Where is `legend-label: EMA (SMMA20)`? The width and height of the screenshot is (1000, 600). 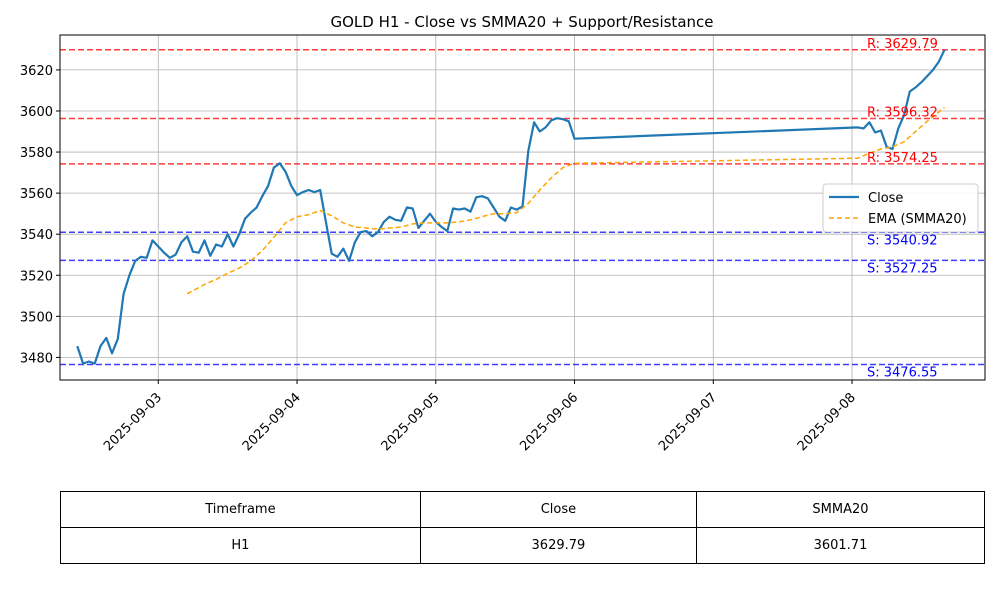
legend-label: EMA (SMMA20) is located at coordinates (917, 219).